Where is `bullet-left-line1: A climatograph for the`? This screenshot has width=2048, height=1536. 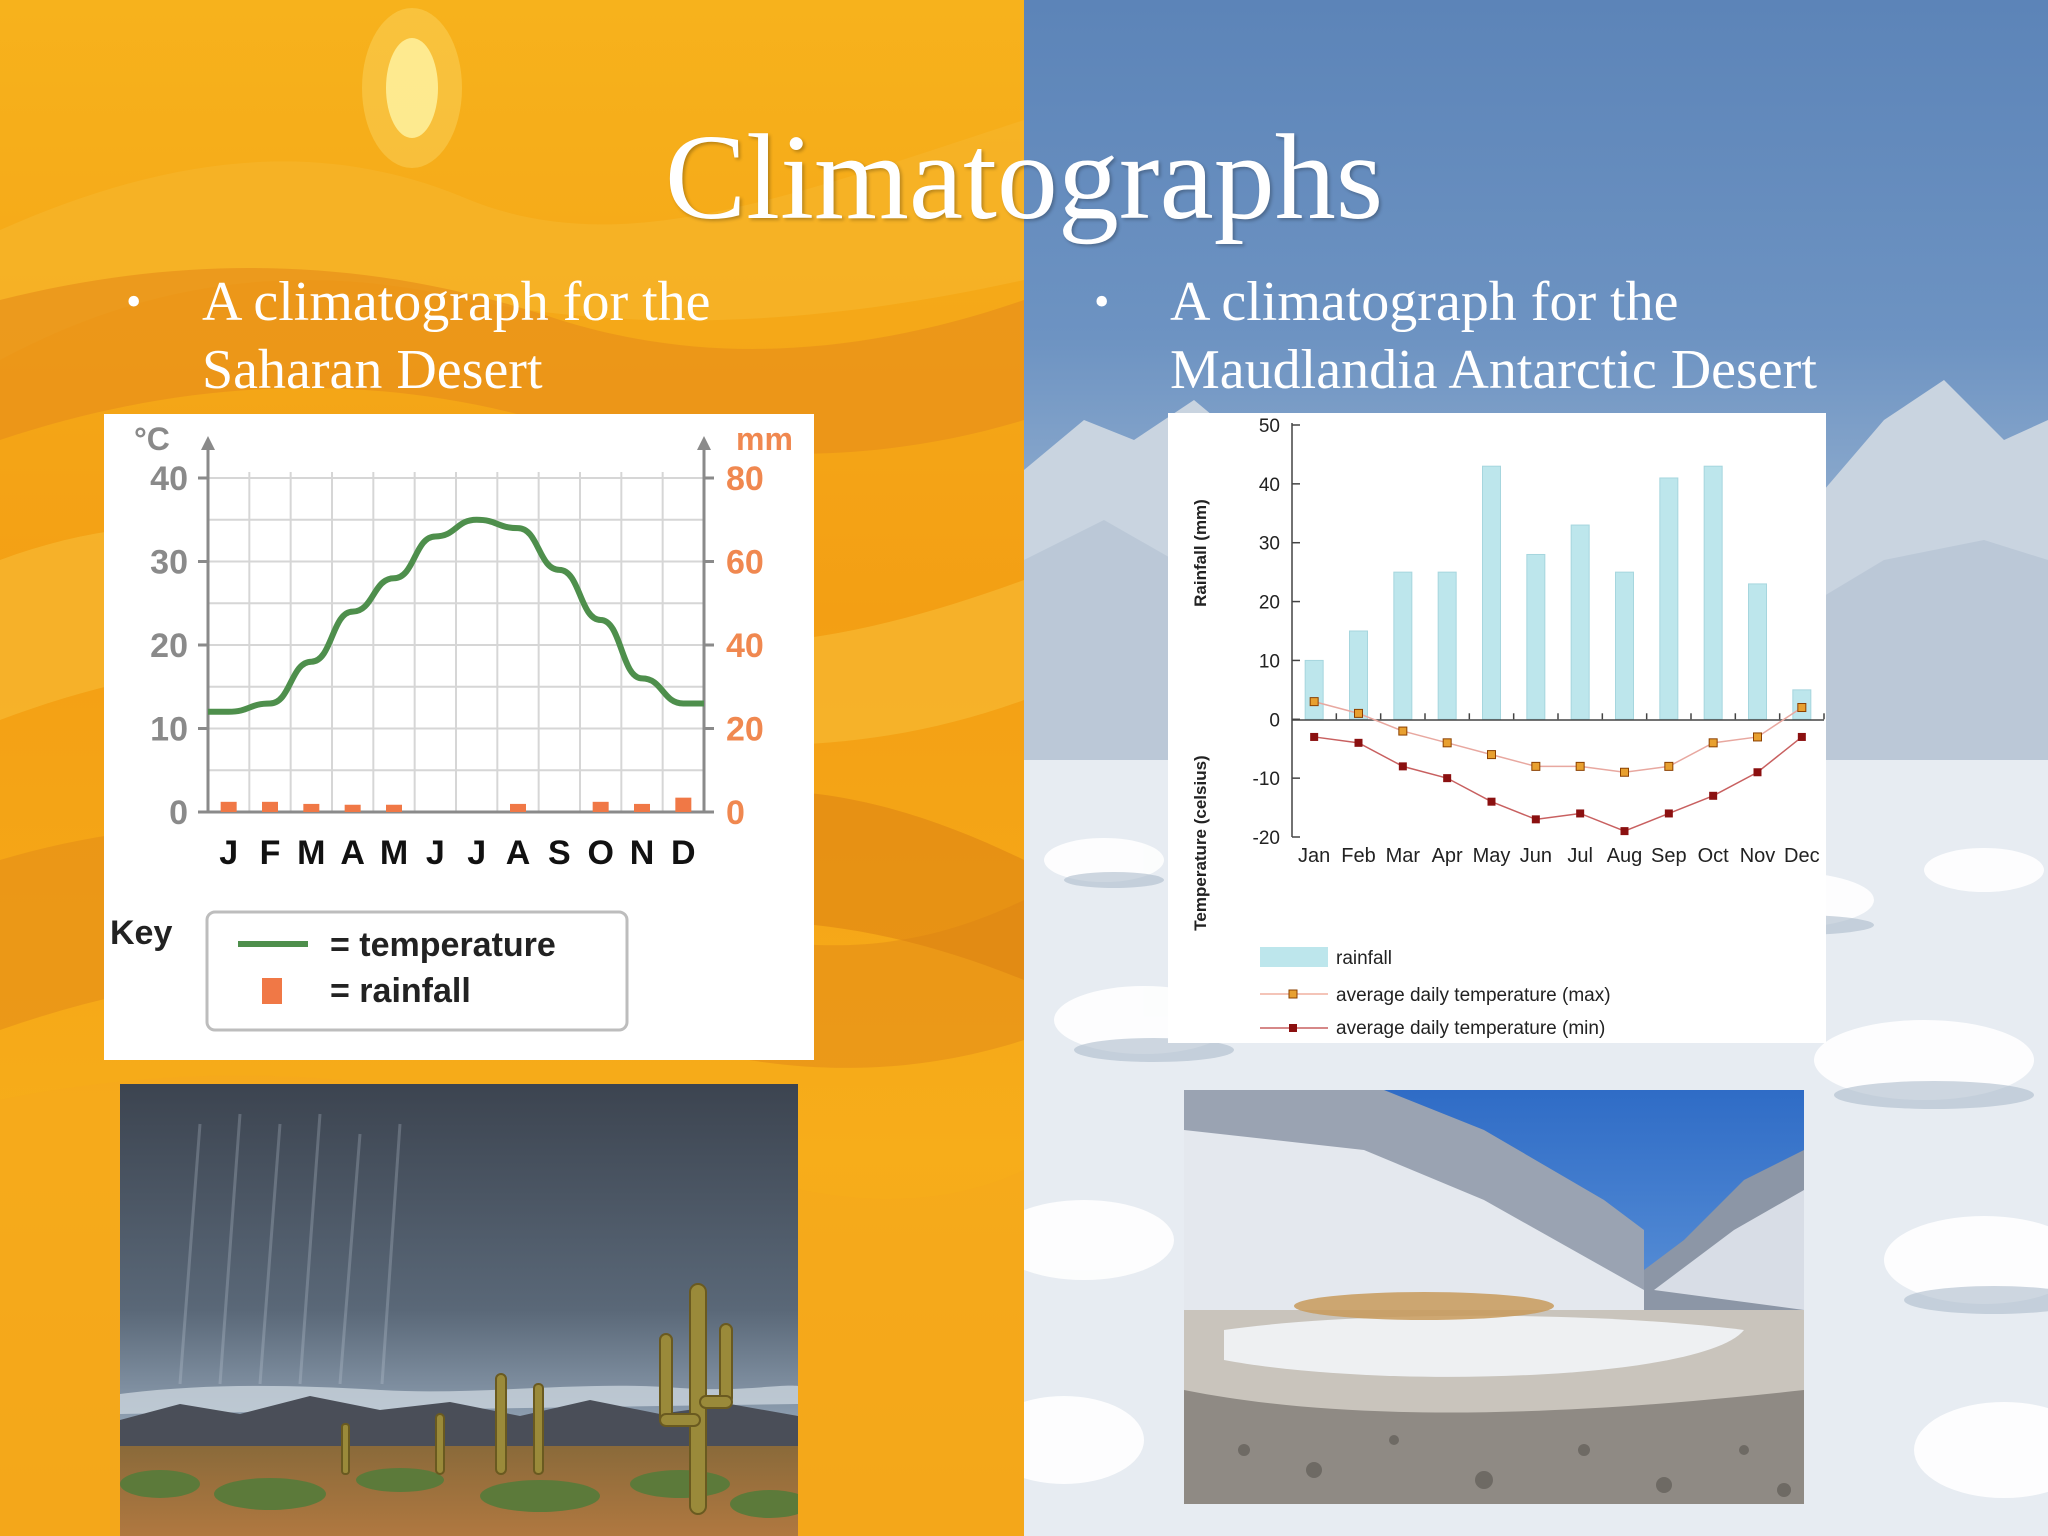
bullet-left-line1: A climatograph for the is located at coordinates (456, 302).